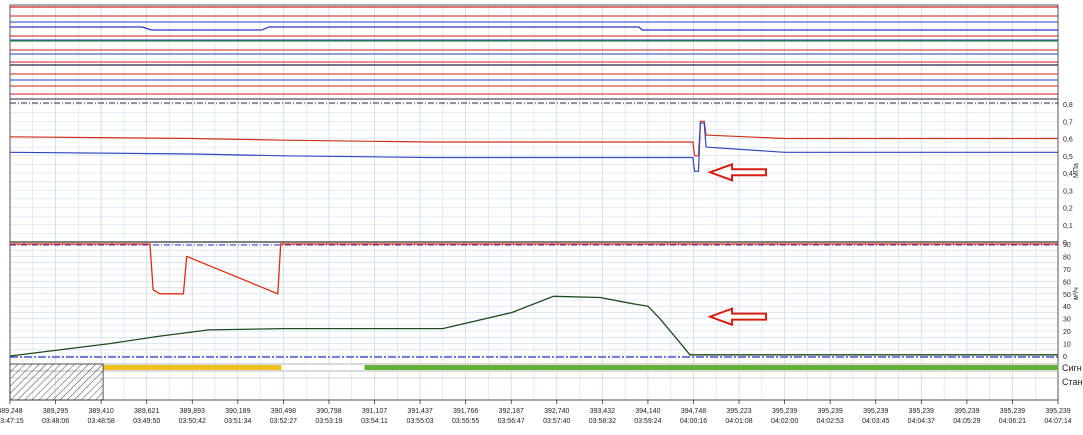 This screenshot has width=1083, height=435. I want to click on pressure-tick-label: 0,7, so click(1068, 122).